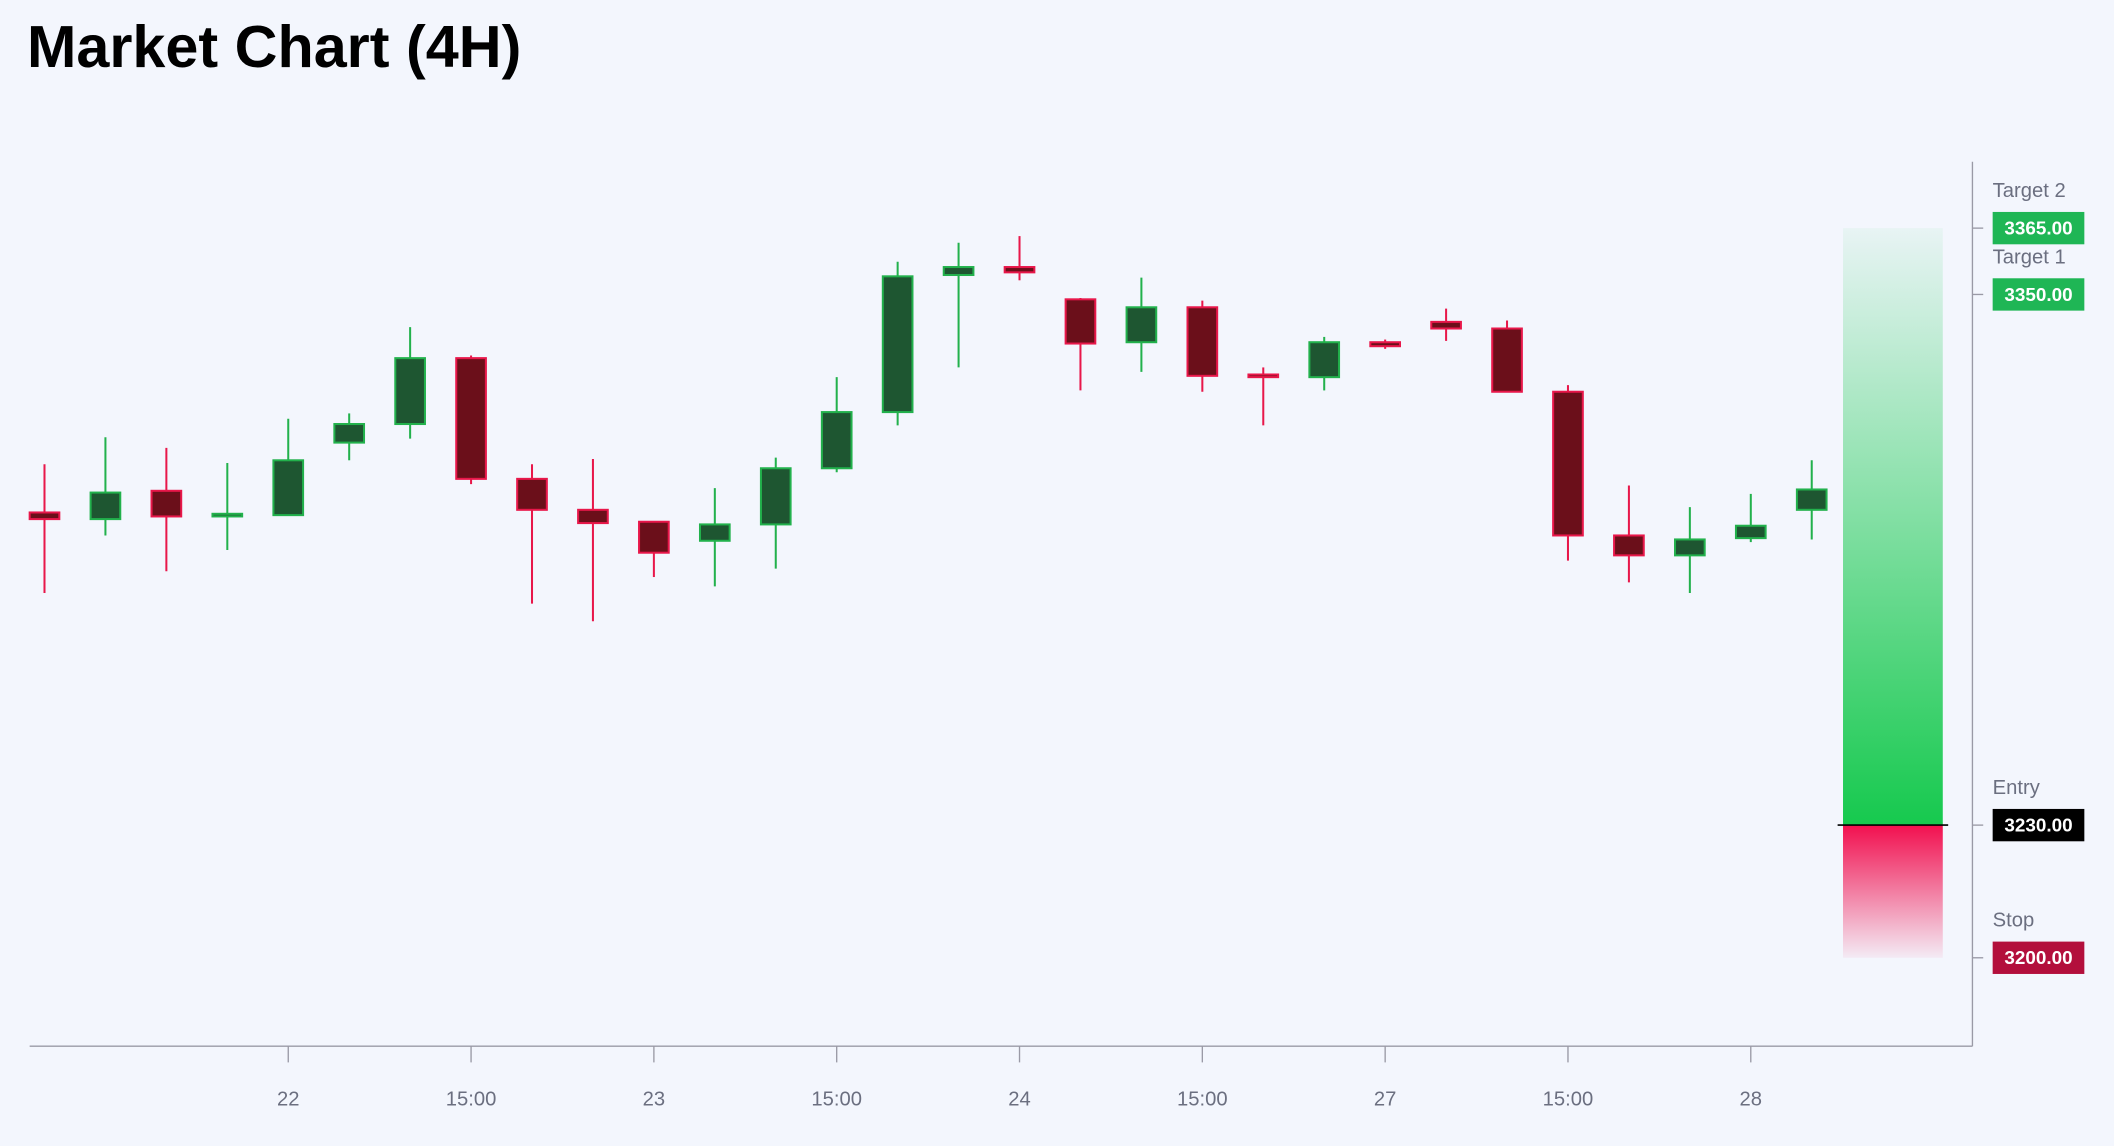 This screenshot has width=2114, height=1146. Describe the element at coordinates (2029, 257) in the screenshot. I see `level-name: Target 1` at that location.